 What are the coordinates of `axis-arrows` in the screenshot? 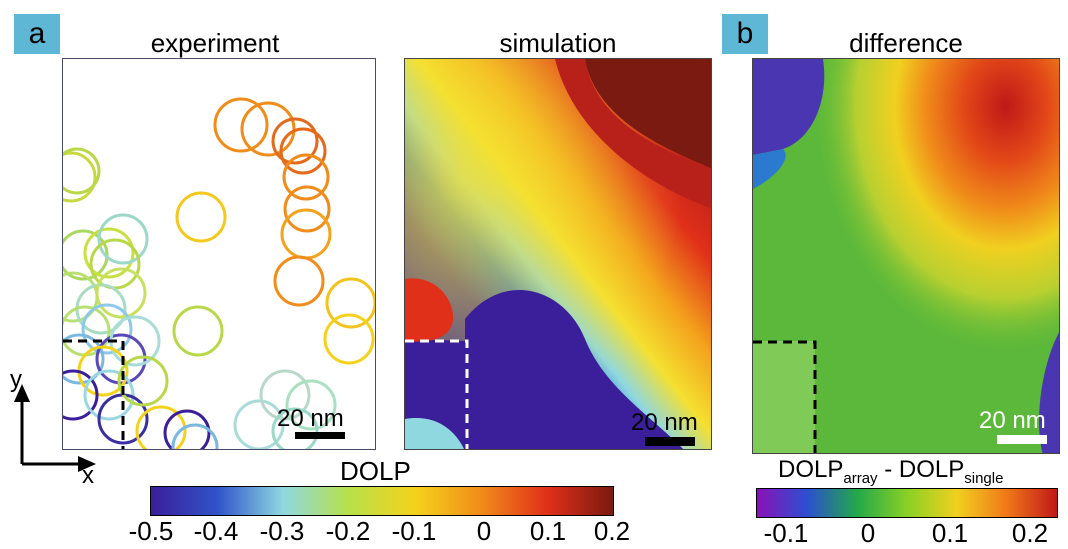 It's located at (55, 428).